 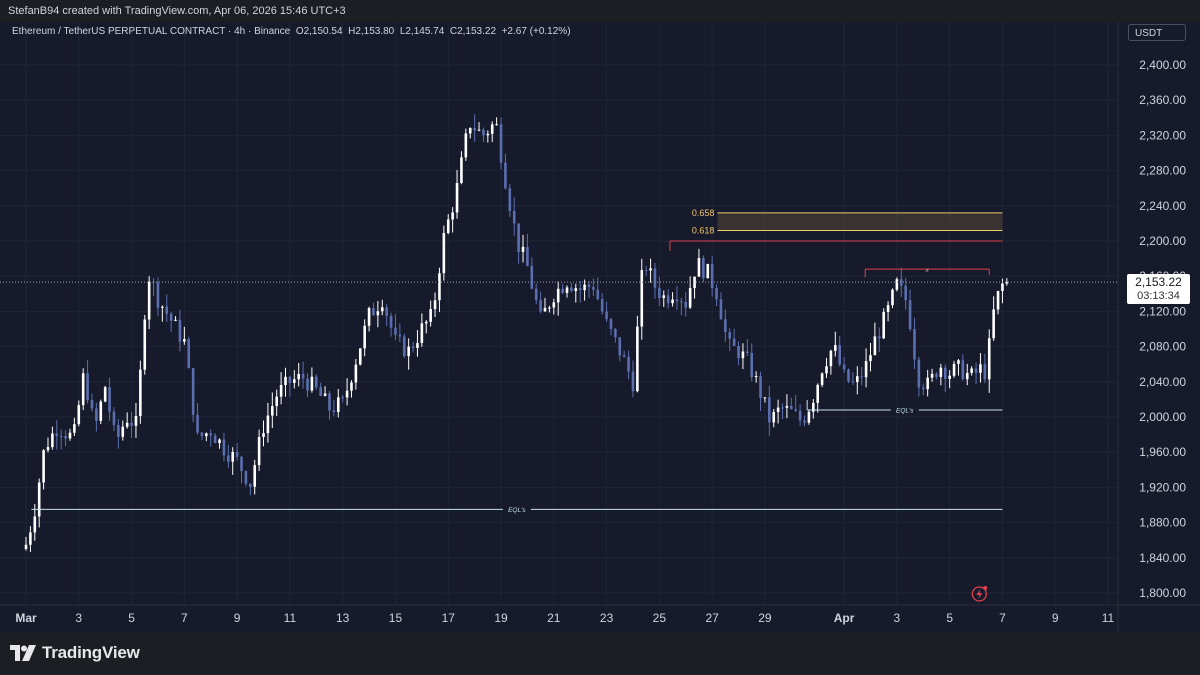 I want to click on level-label: EQL's, so click(x=517, y=510).